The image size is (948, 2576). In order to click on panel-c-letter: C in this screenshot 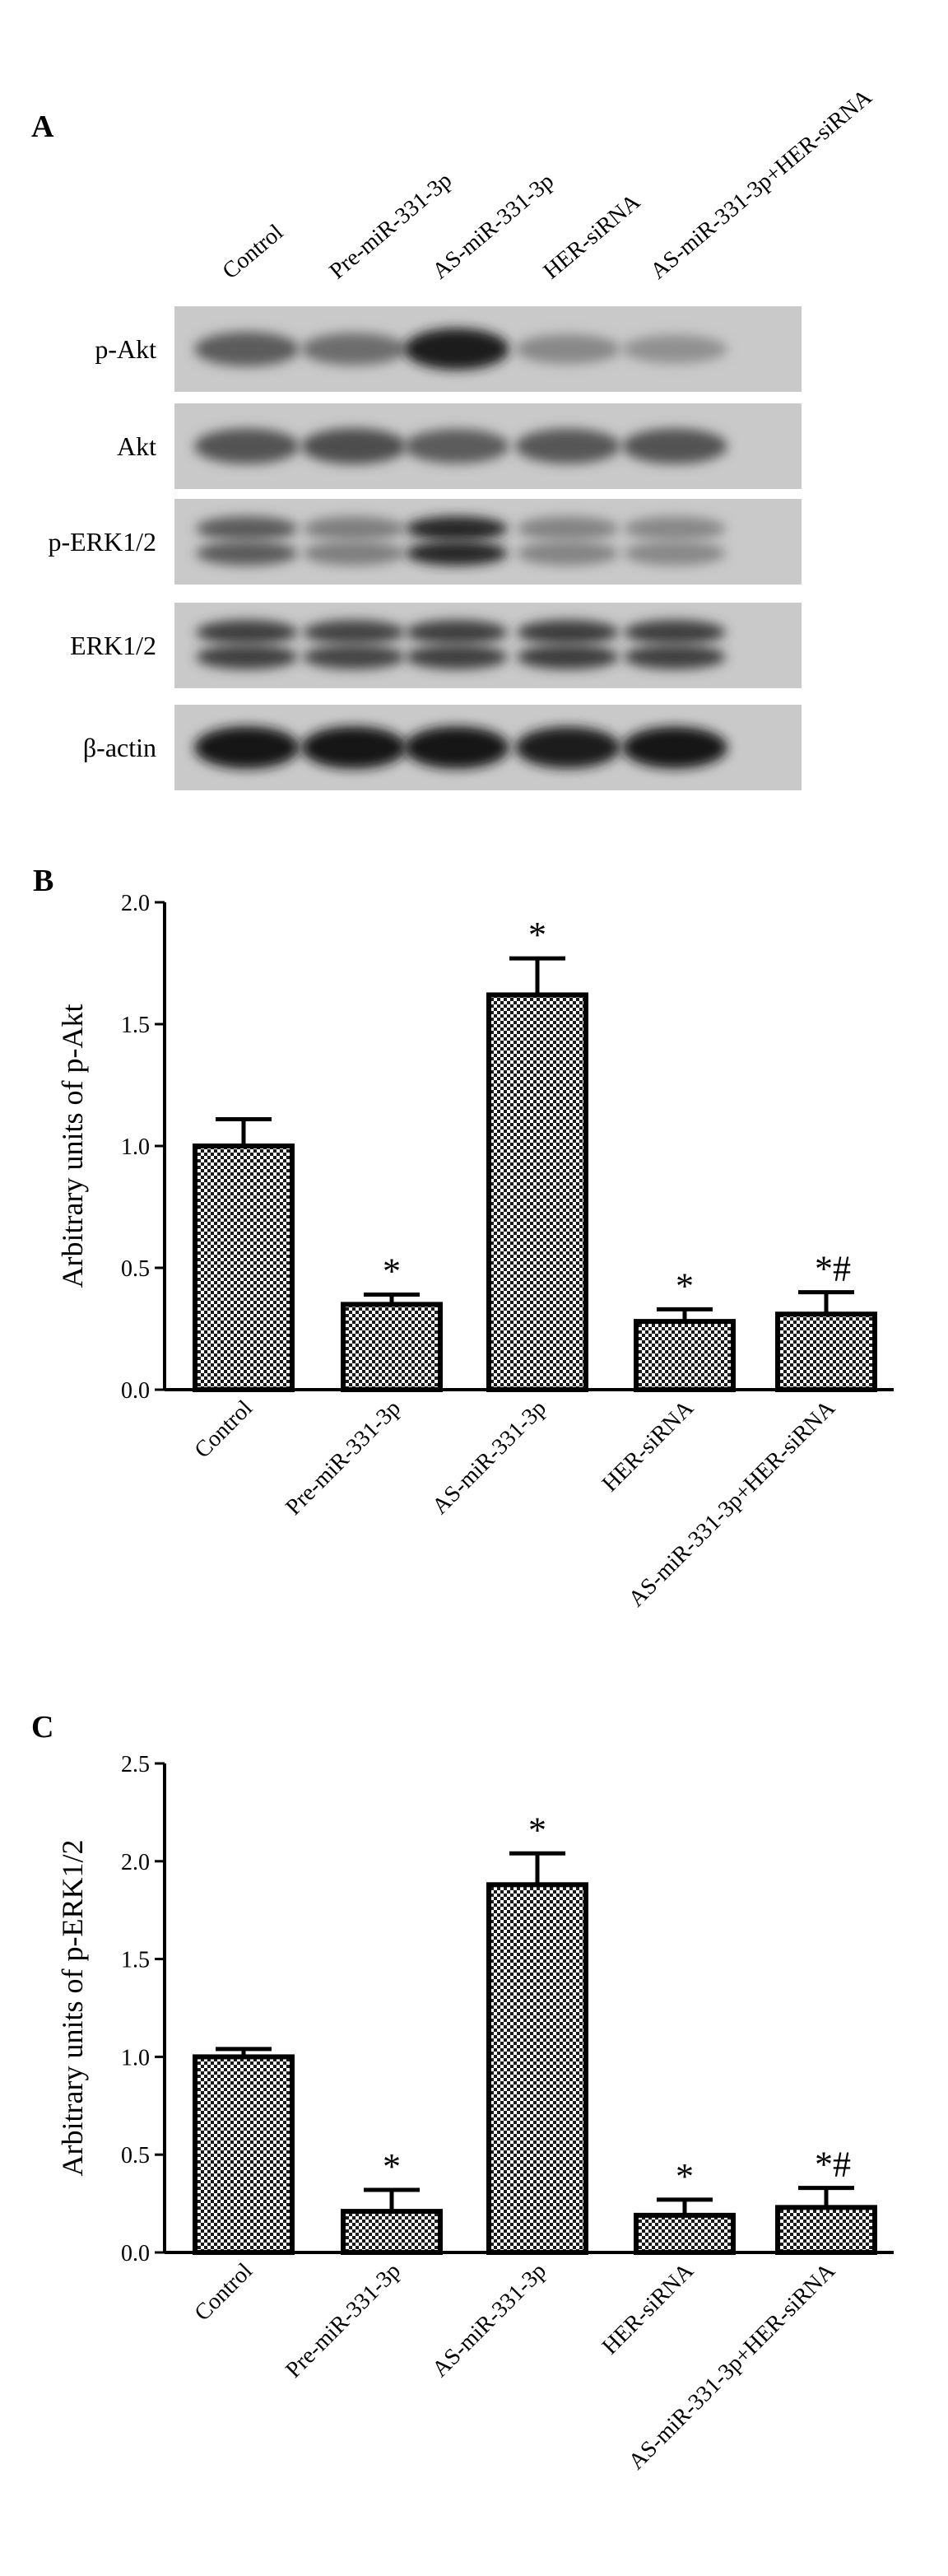, I will do `click(42, 1727)`.